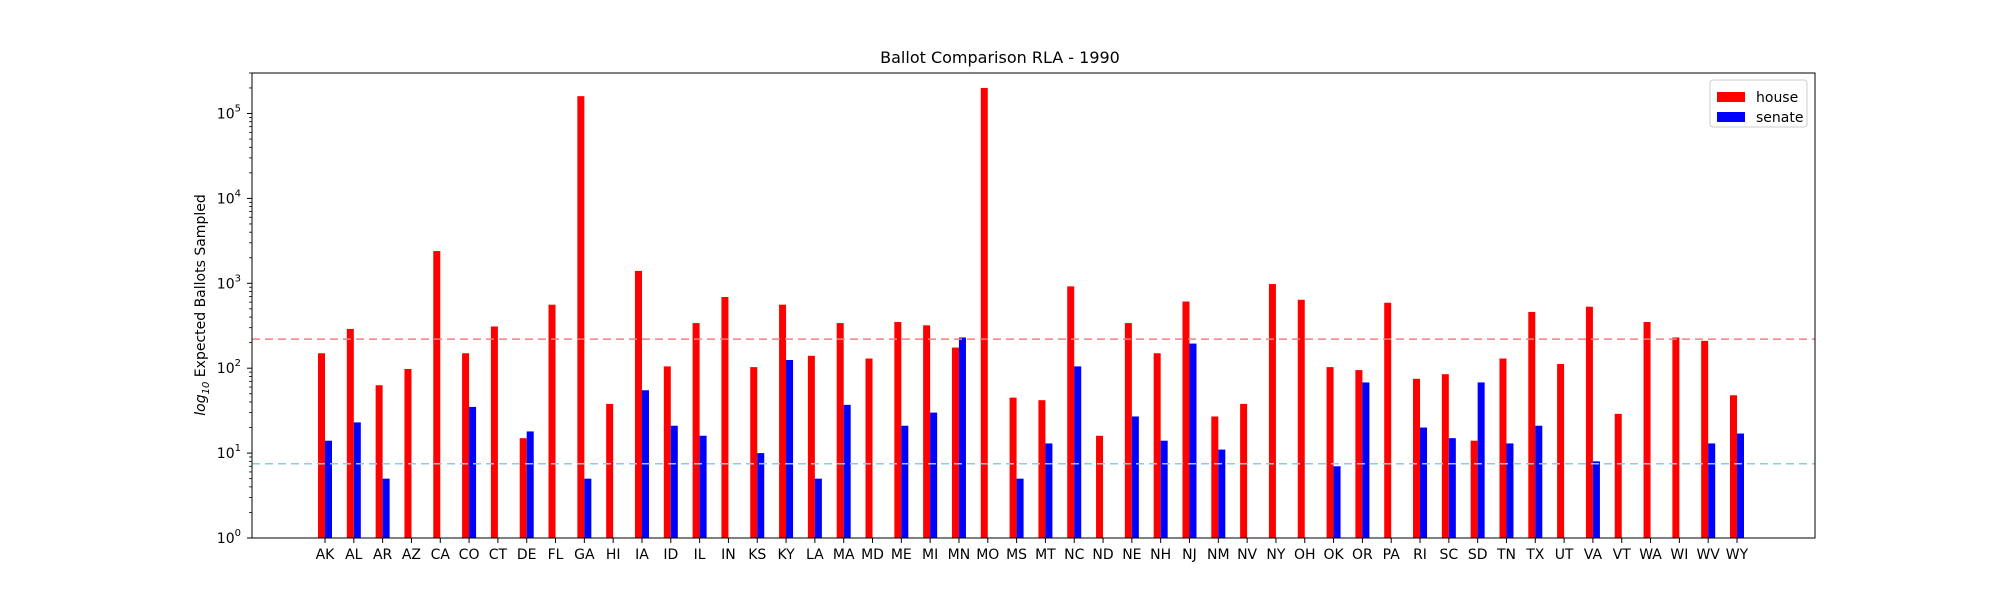  I want to click on x-tick-label-NV: NV, so click(1247, 555).